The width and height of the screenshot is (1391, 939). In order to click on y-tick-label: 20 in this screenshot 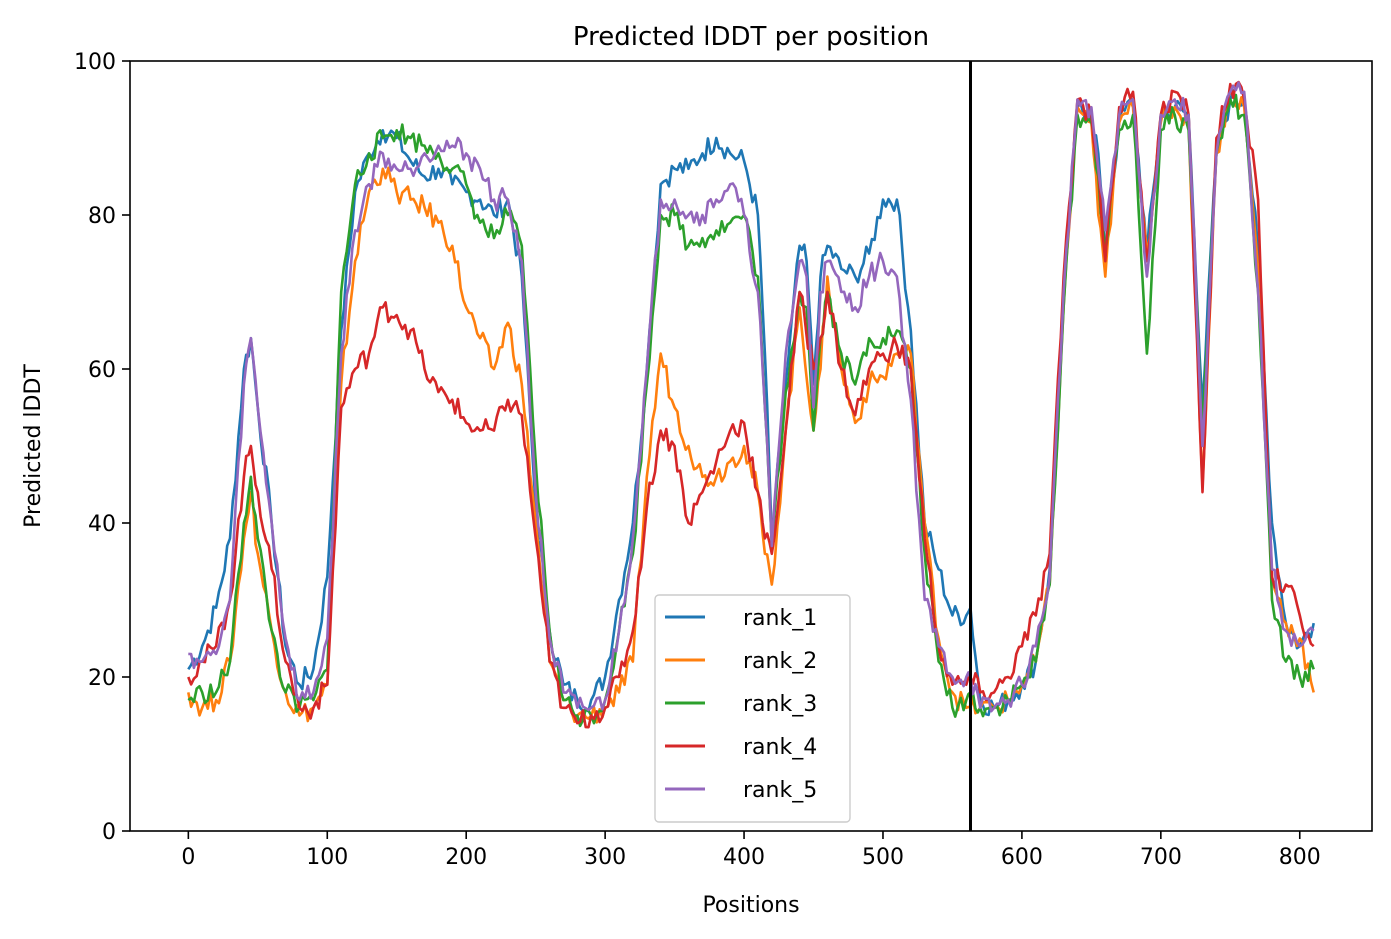, I will do `click(102, 678)`.